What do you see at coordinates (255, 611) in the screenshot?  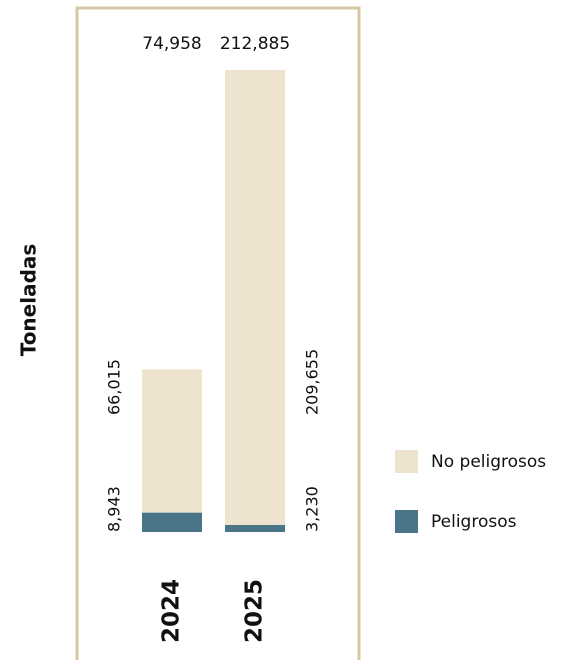 I see `x-tick-label: 2025` at bounding box center [255, 611].